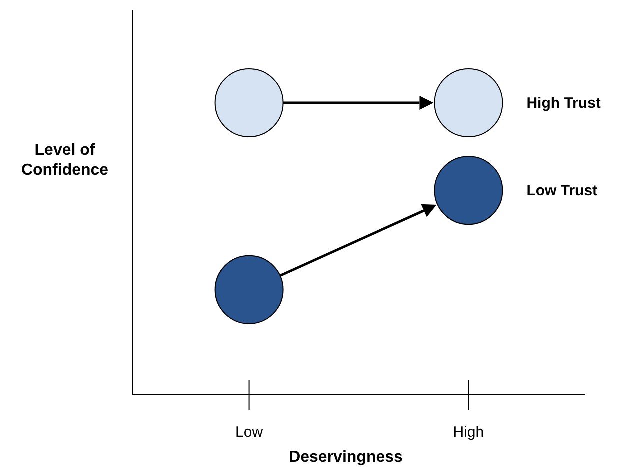 The image size is (633, 467). What do you see at coordinates (250, 432) in the screenshot?
I see `x-tick-label: Low` at bounding box center [250, 432].